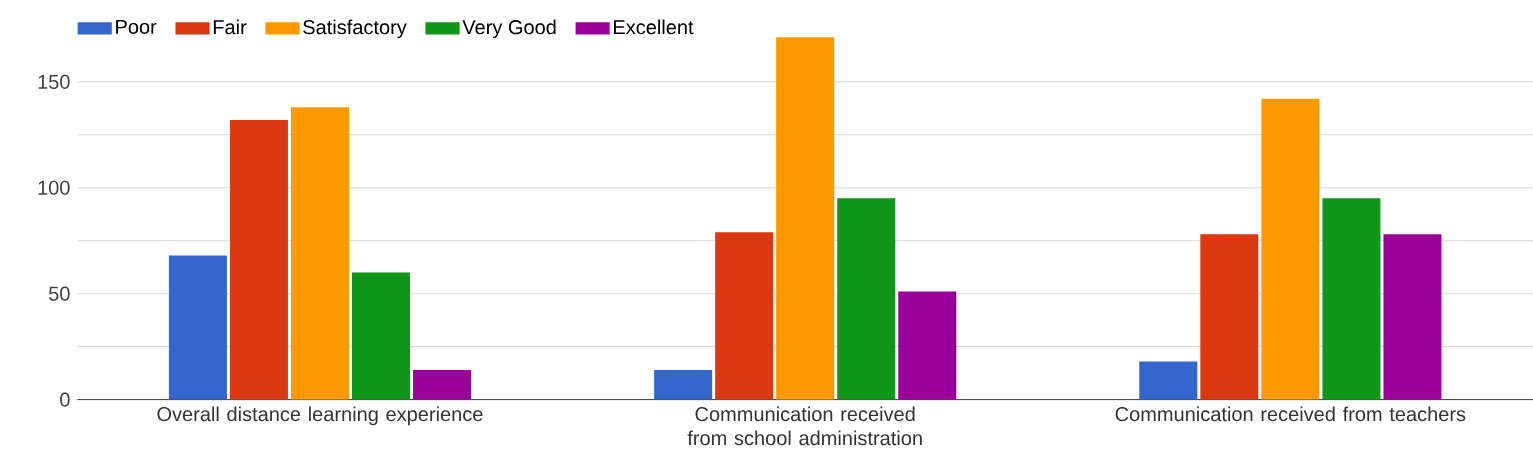  I want to click on legend-label: Fair, so click(230, 27).